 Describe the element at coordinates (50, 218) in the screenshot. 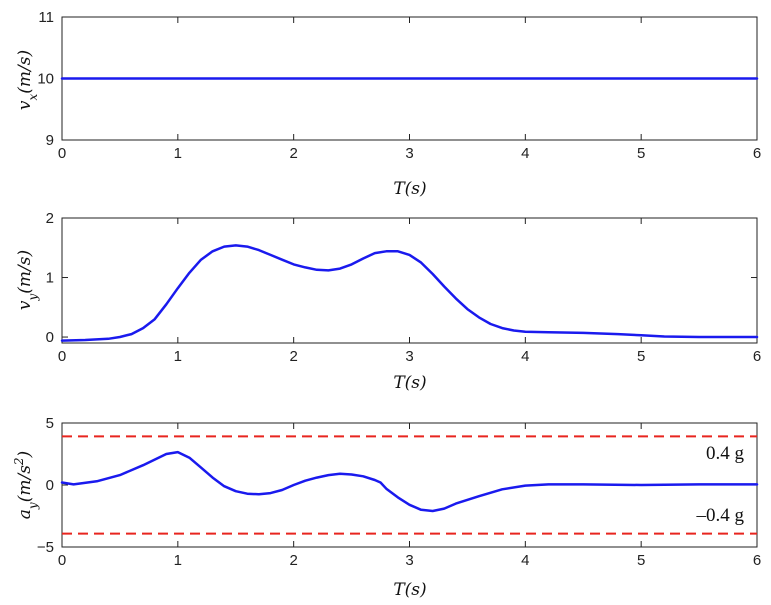

I see `y-tick-label: 2` at that location.